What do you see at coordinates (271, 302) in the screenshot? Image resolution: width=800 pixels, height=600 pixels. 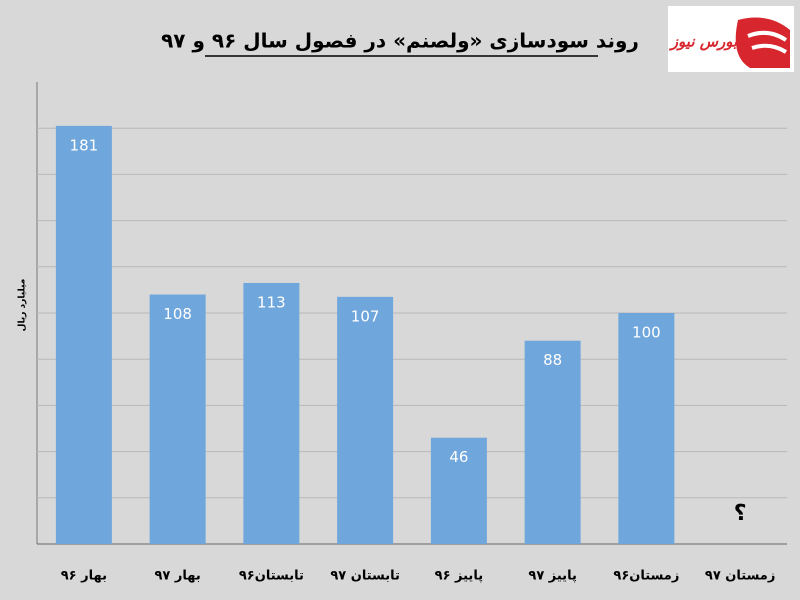 I see `value-label: 113` at bounding box center [271, 302].